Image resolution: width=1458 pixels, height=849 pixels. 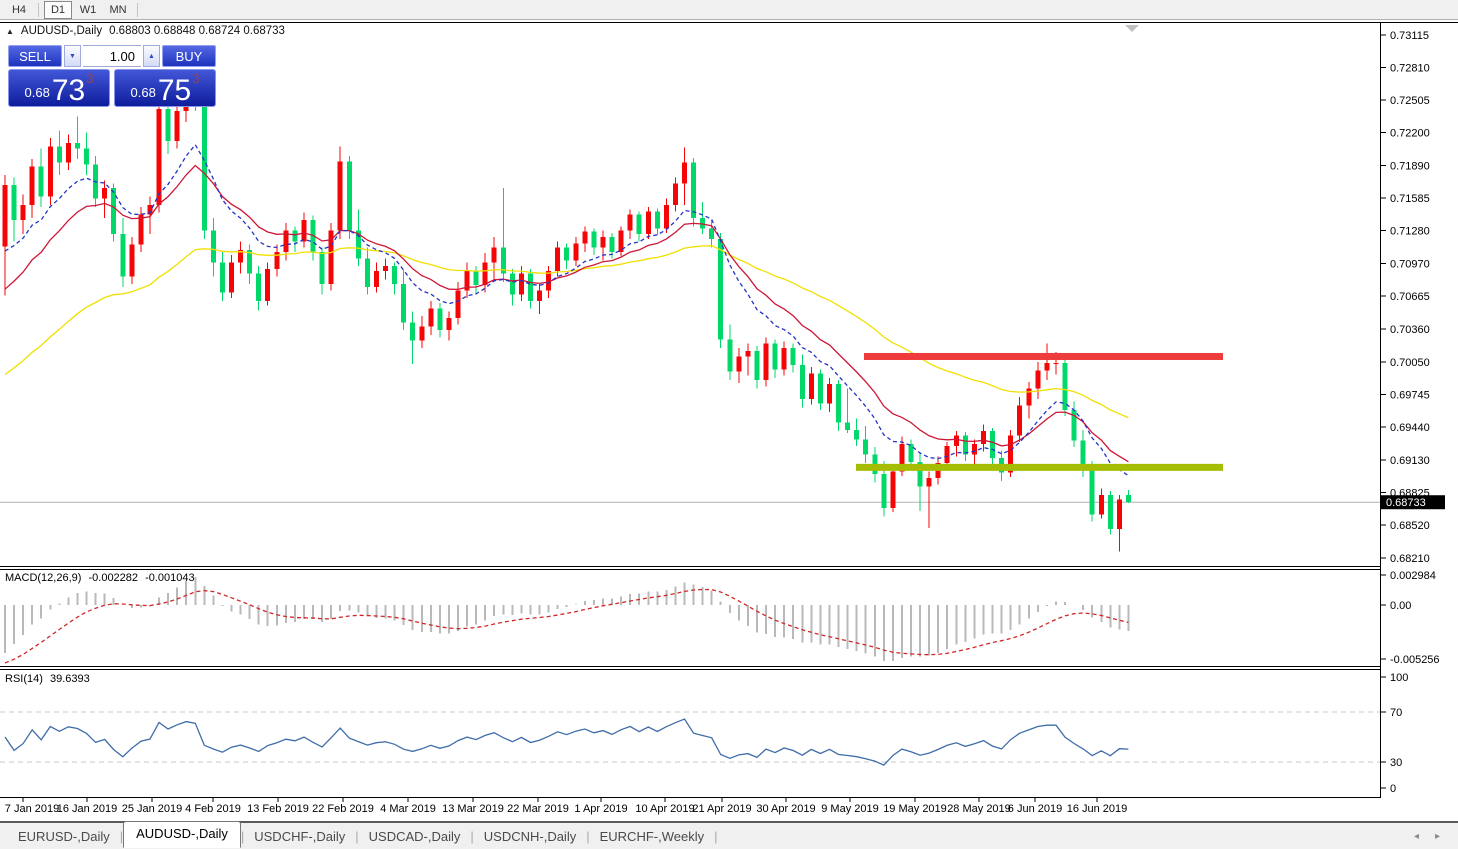 What do you see at coordinates (1410, 134) in the screenshot?
I see `svg-text: 0.72200` at bounding box center [1410, 134].